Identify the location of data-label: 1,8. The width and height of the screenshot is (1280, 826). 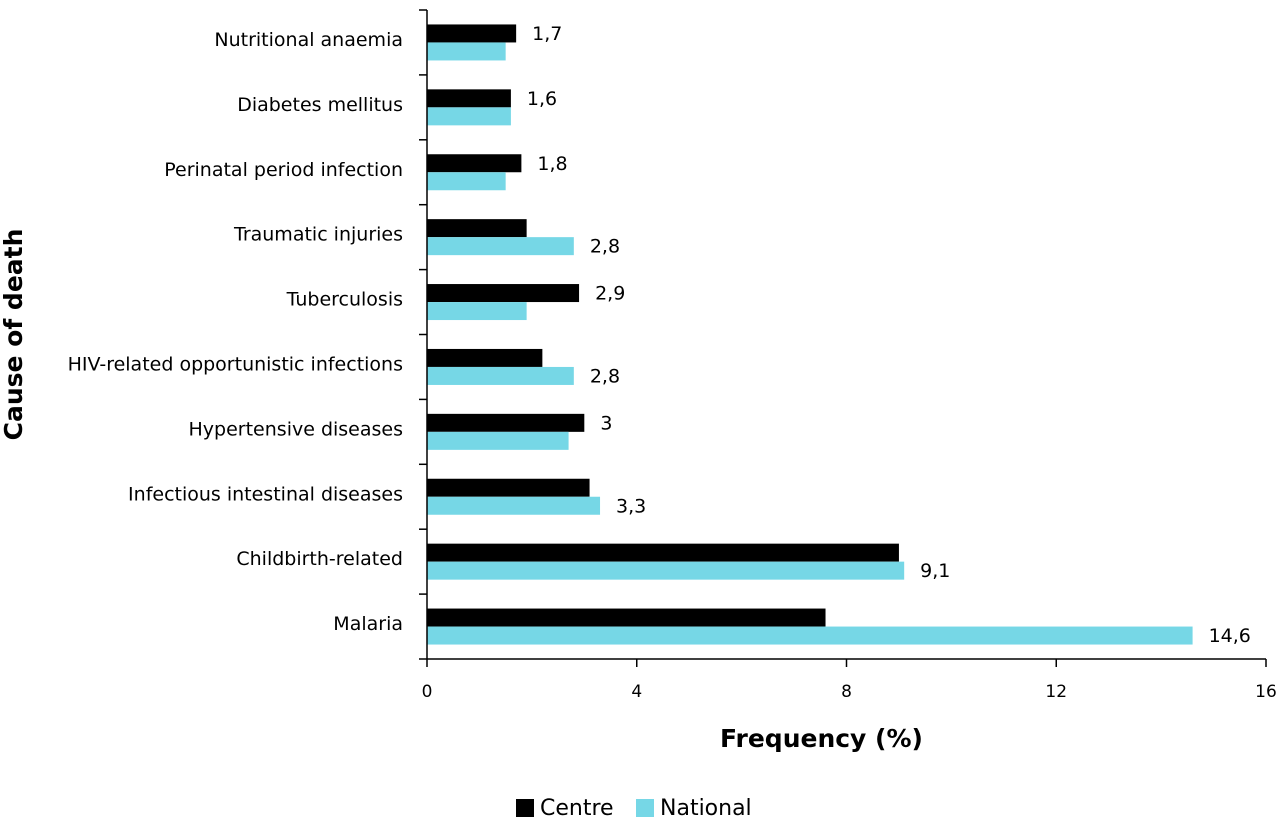
(552, 164).